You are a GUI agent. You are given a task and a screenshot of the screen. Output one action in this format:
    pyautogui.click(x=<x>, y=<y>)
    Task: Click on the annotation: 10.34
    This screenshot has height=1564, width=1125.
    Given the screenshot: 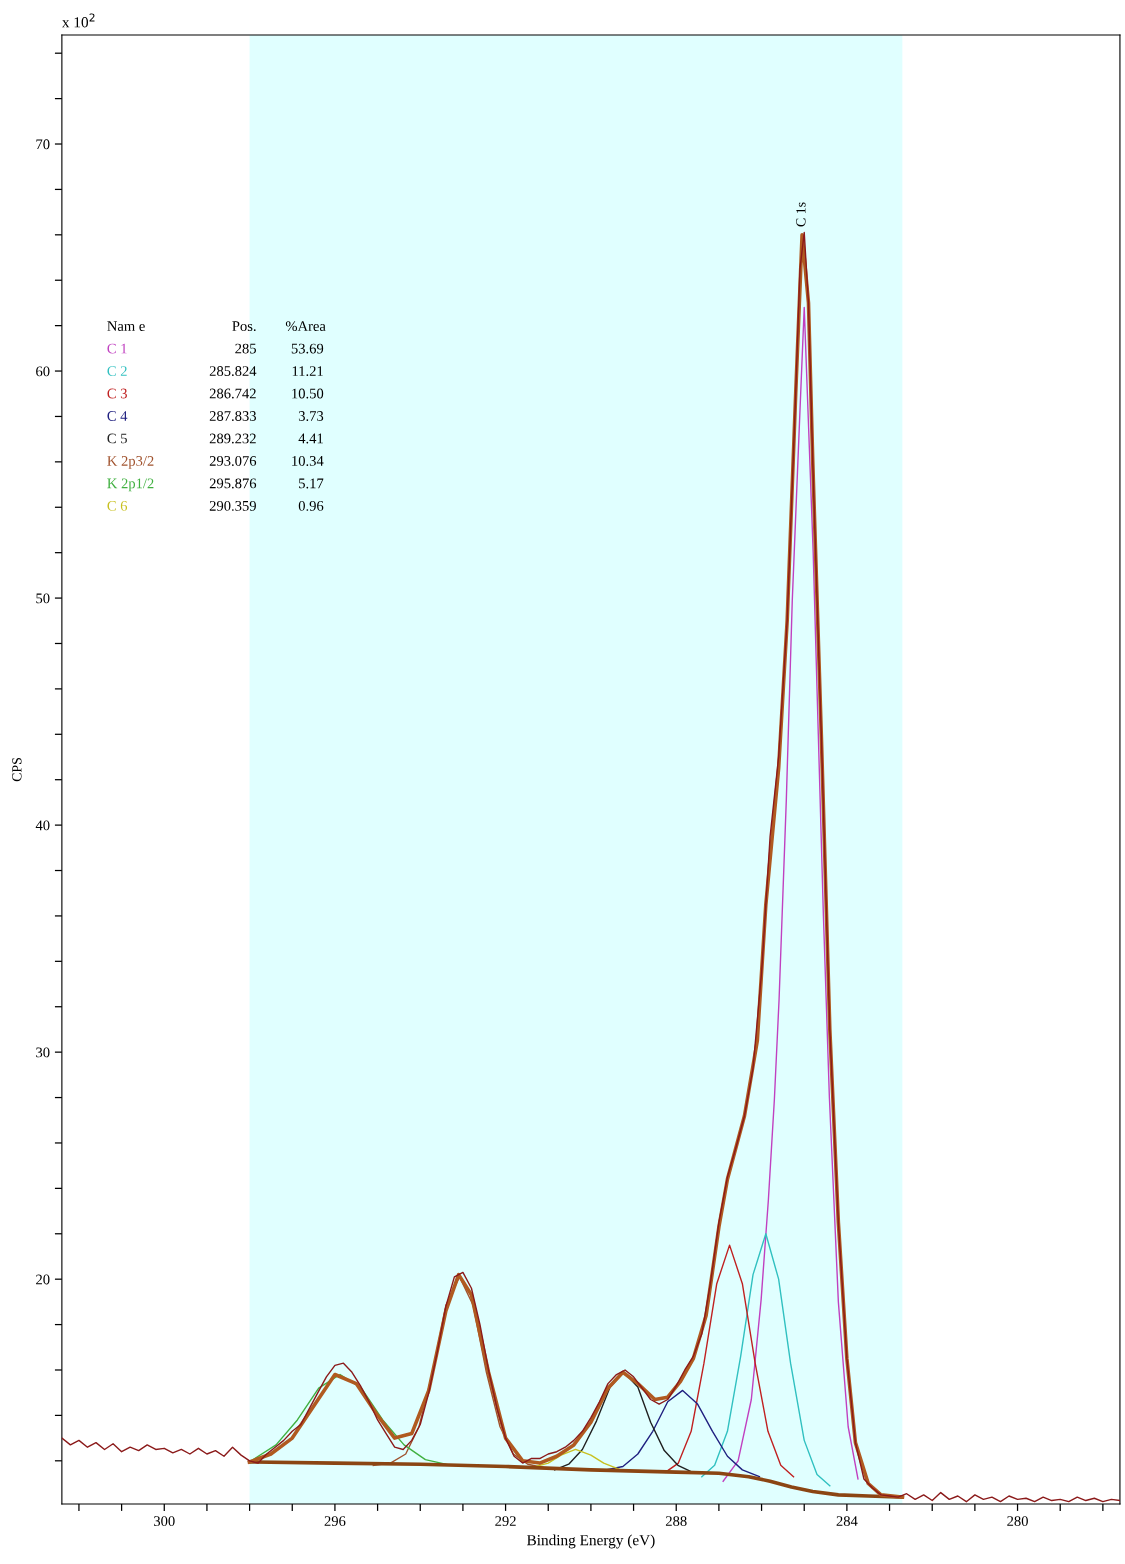 What is the action you would take?
    pyautogui.click(x=308, y=461)
    